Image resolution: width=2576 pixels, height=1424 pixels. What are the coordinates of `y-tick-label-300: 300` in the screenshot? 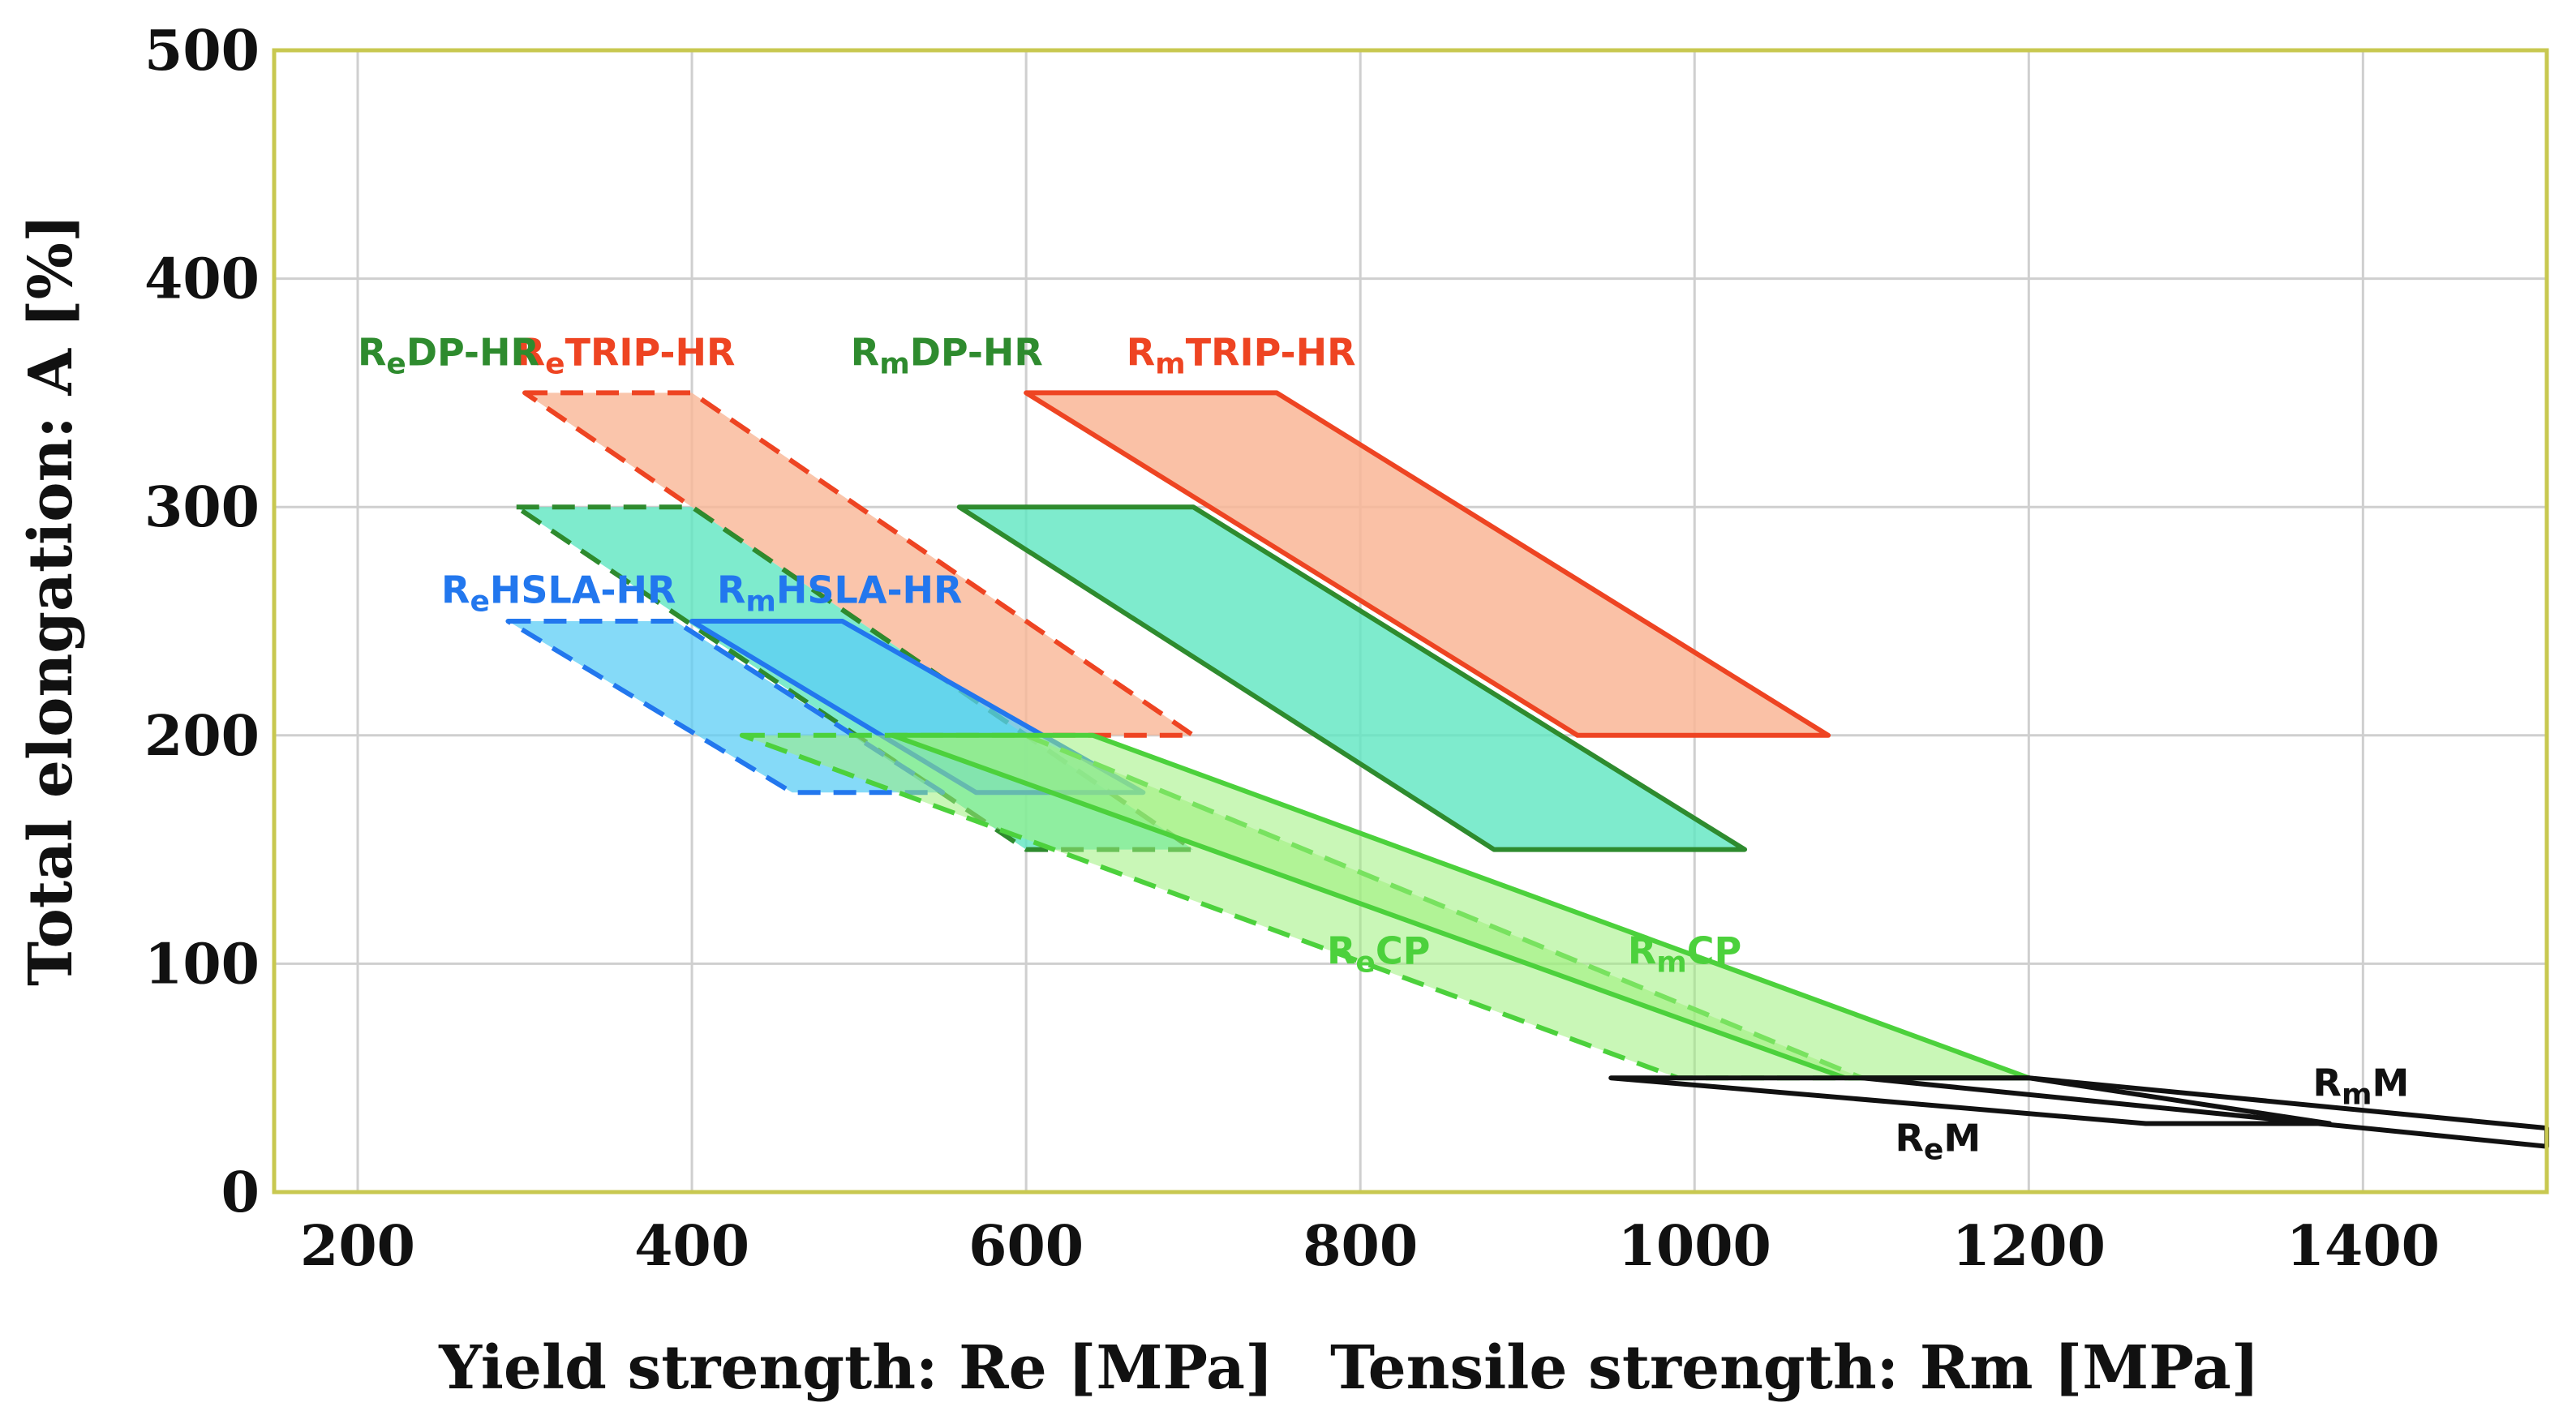 It's located at (202, 508).